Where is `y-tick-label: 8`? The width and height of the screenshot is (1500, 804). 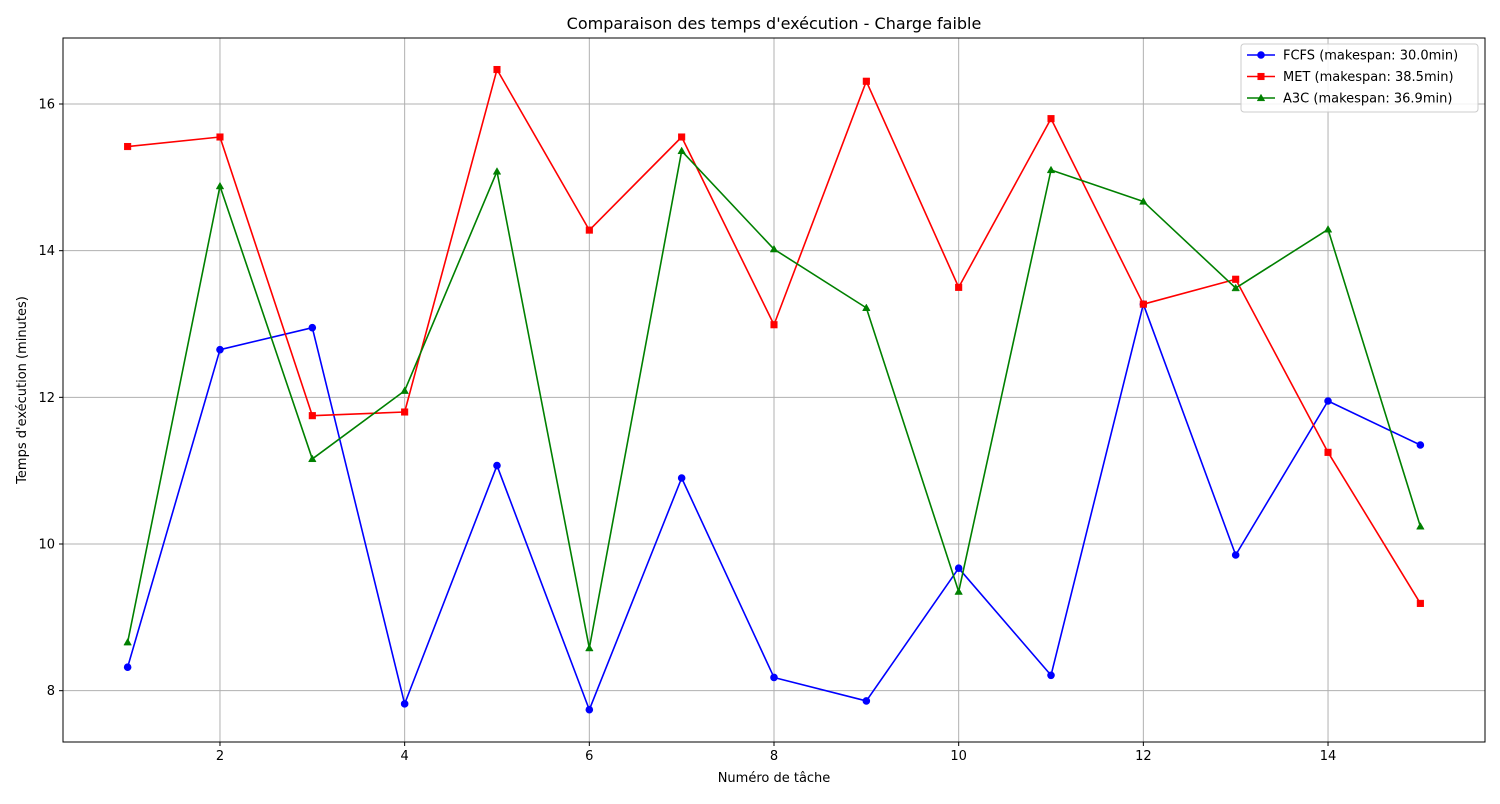
y-tick-label: 8 is located at coordinates (51, 691).